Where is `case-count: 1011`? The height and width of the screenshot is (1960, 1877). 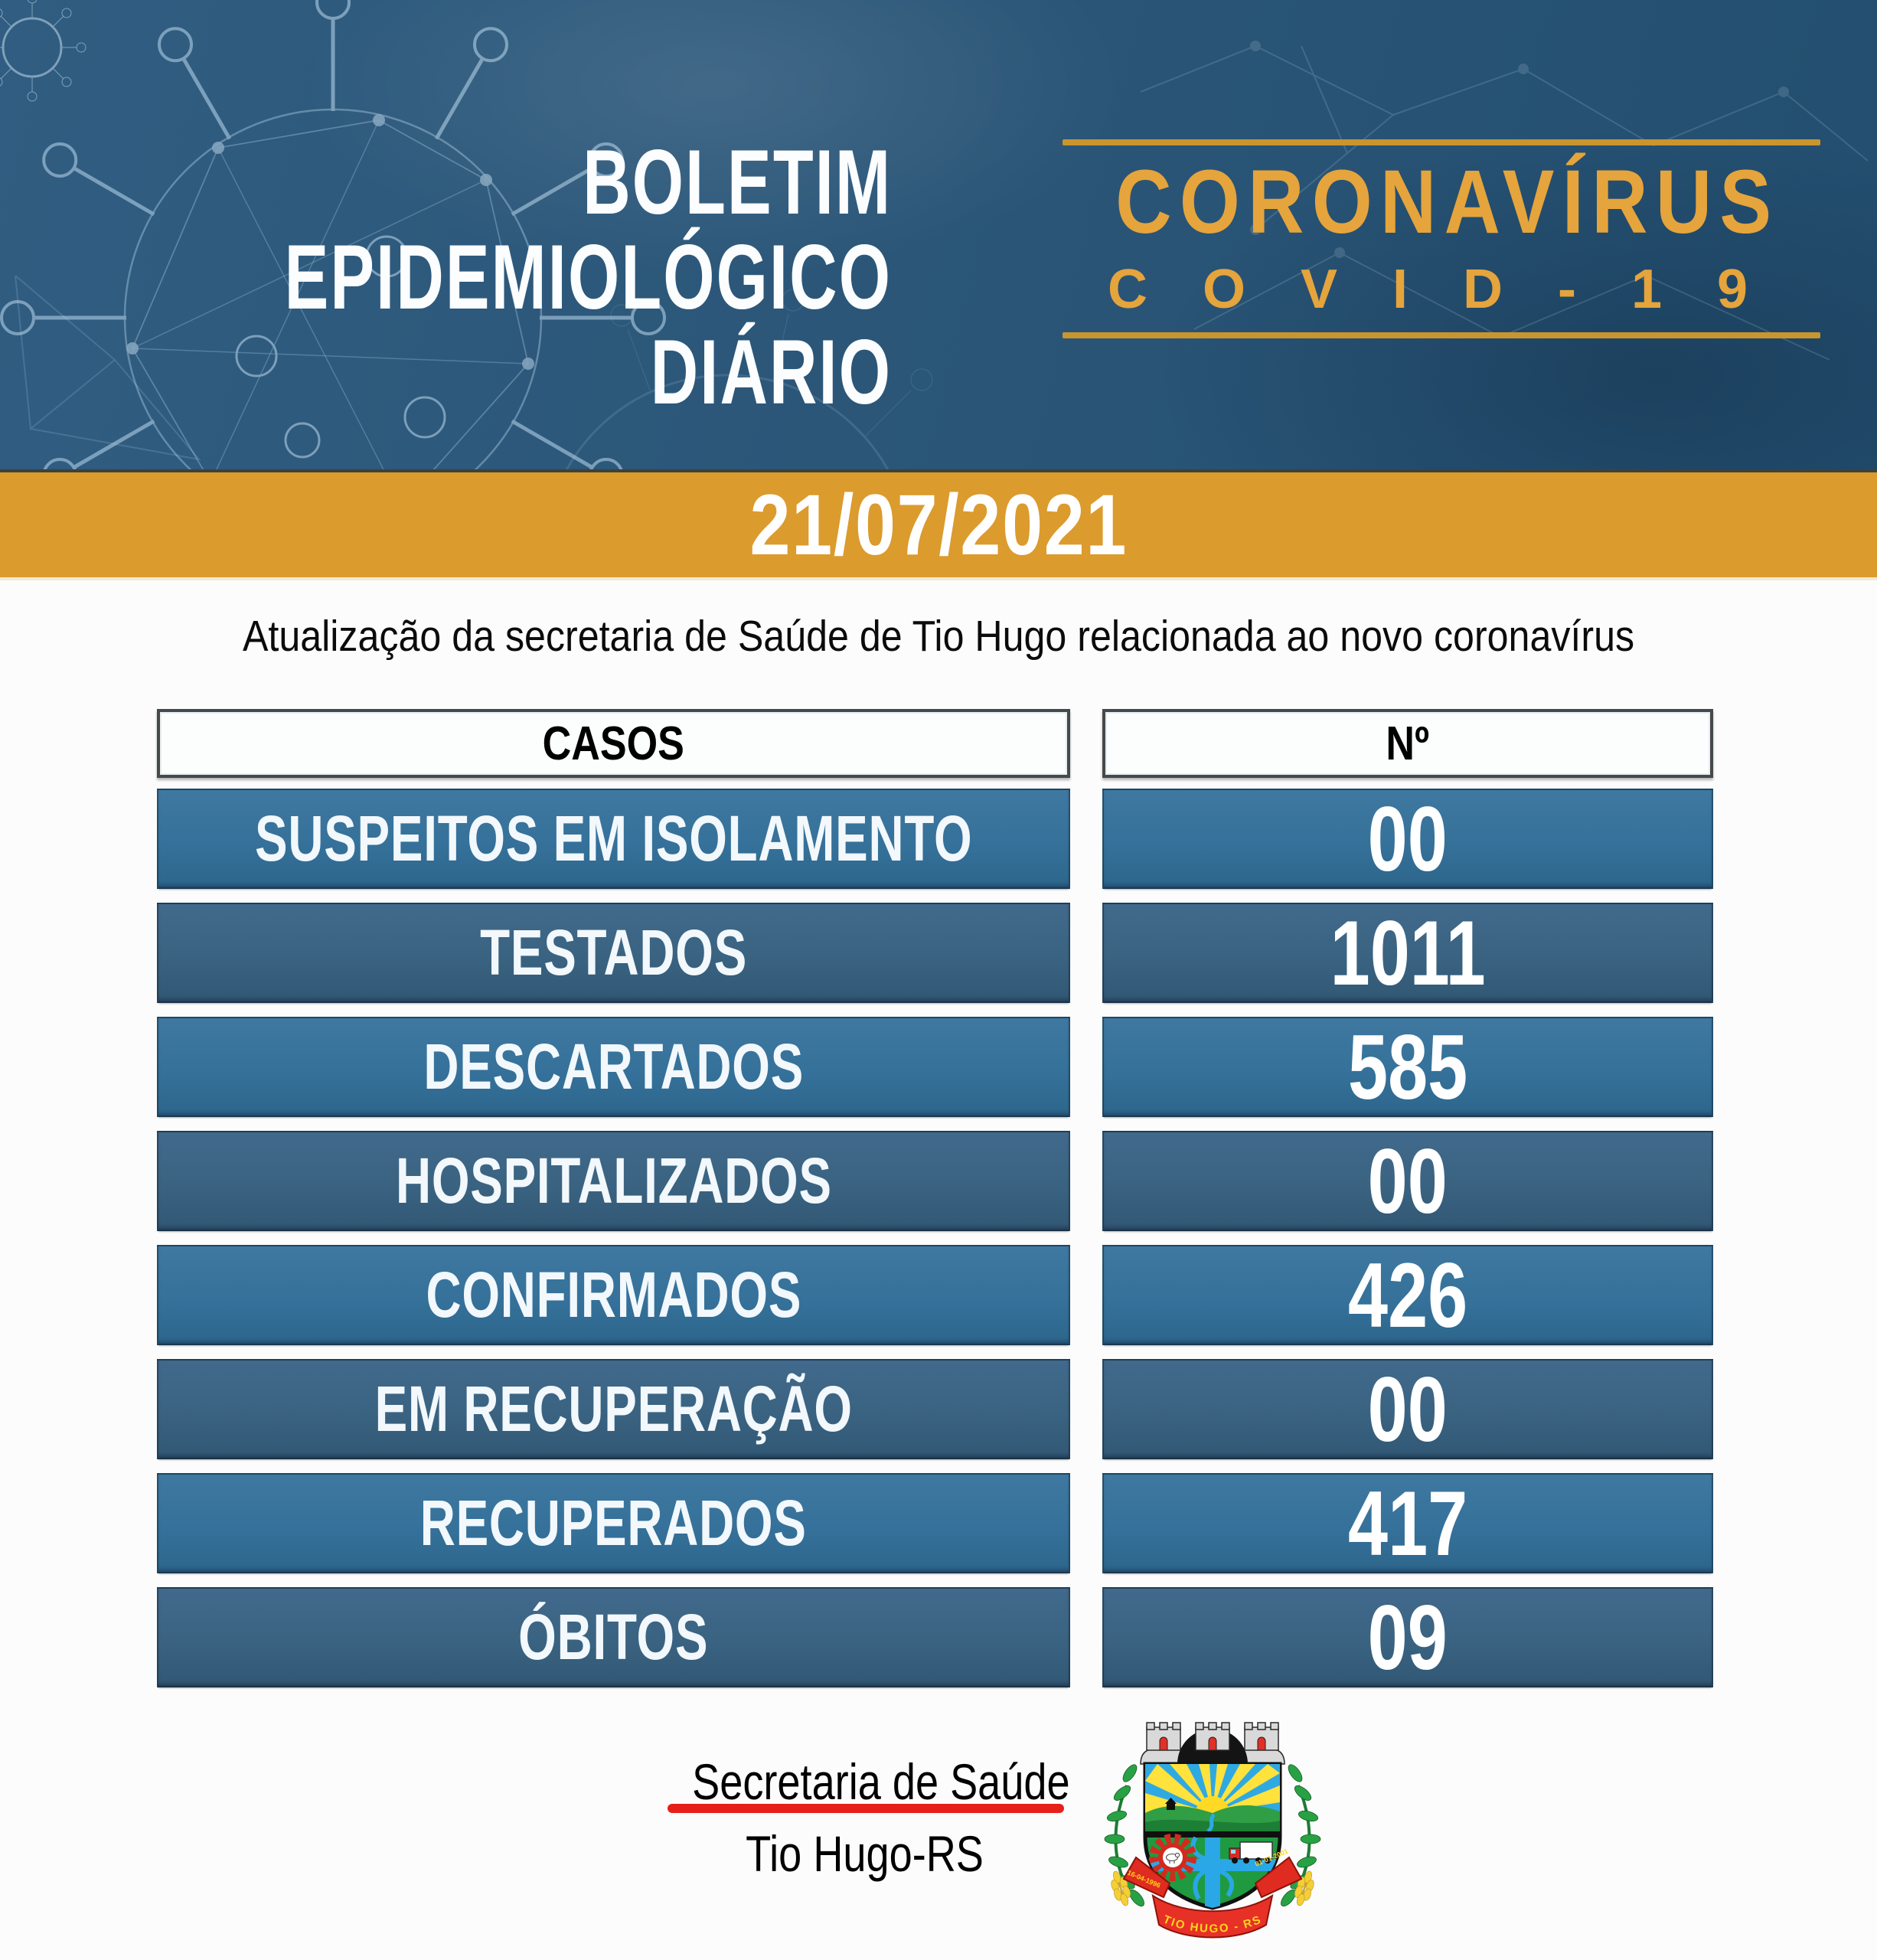
case-count: 1011 is located at coordinates (1408, 952).